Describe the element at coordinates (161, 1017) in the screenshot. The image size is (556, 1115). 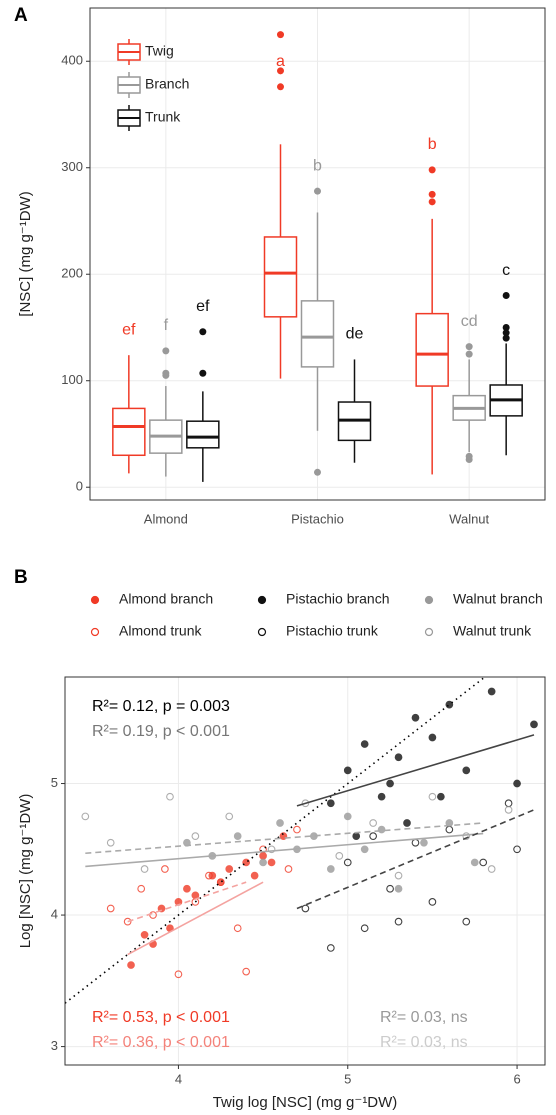
I see `annotation: R²= 0.53, p < 0.001` at that location.